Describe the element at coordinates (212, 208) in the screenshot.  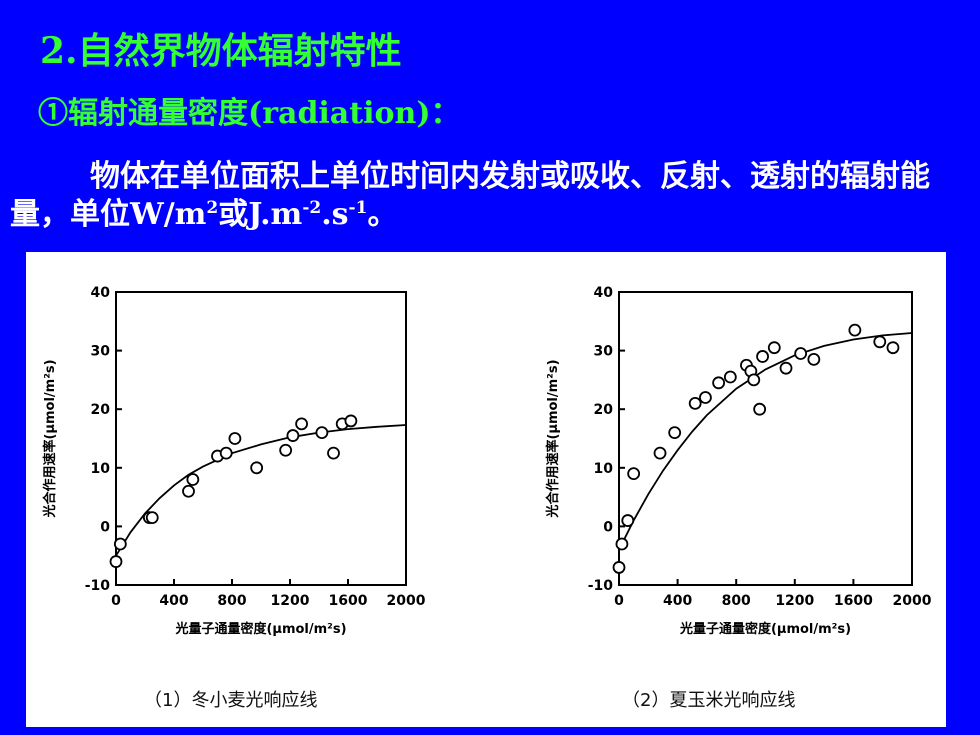
I see `para-sup-1: 2` at that location.